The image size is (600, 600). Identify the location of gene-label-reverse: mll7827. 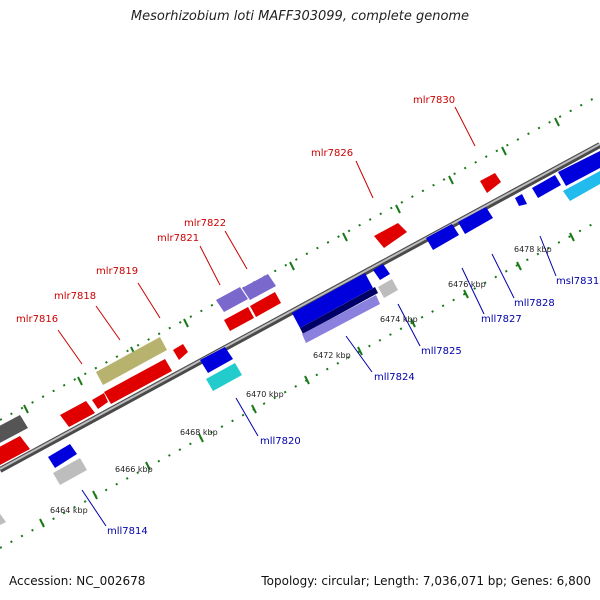
(501, 319).